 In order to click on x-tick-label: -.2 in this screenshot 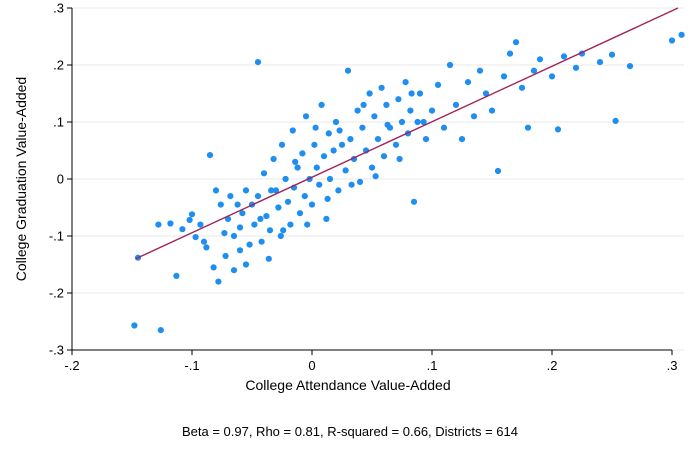, I will do `click(71, 365)`.